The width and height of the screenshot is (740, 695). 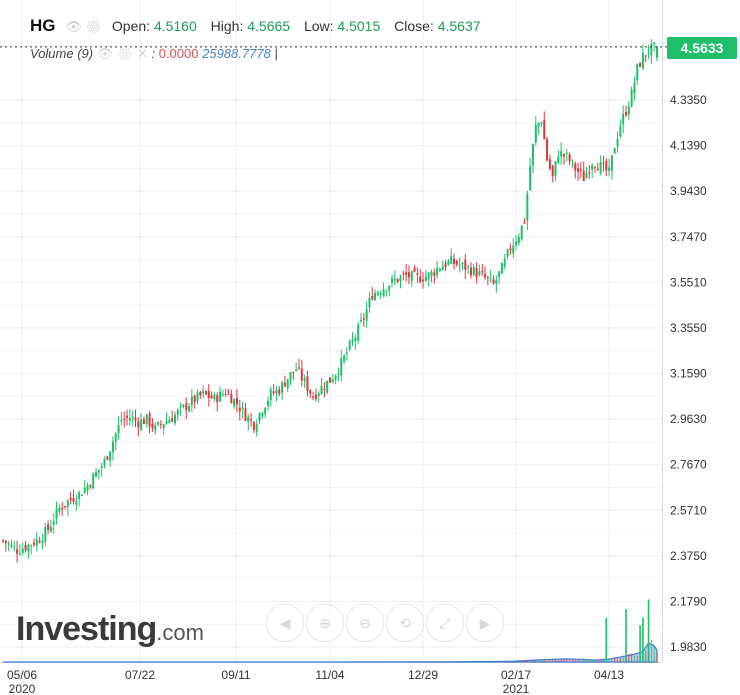 What do you see at coordinates (485, 623) in the screenshot?
I see `scroll-right-icon: ▶` at bounding box center [485, 623].